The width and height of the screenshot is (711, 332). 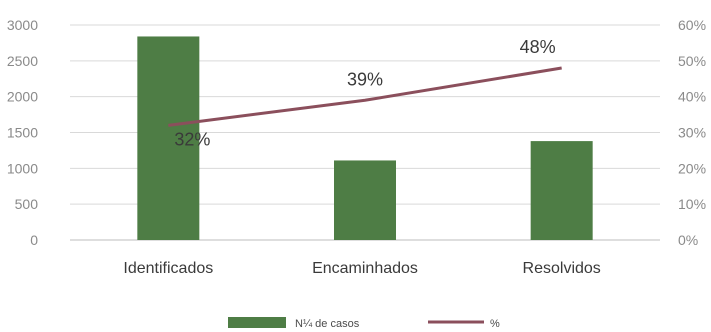 I want to click on x-tick-label: Identificados, so click(x=168, y=268).